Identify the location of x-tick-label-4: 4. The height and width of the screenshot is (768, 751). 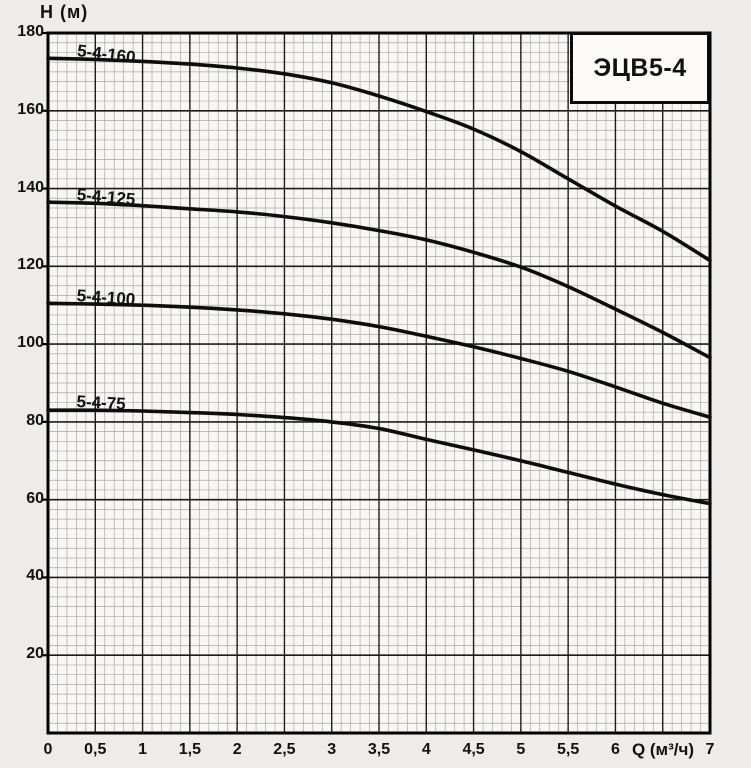
(426, 749).